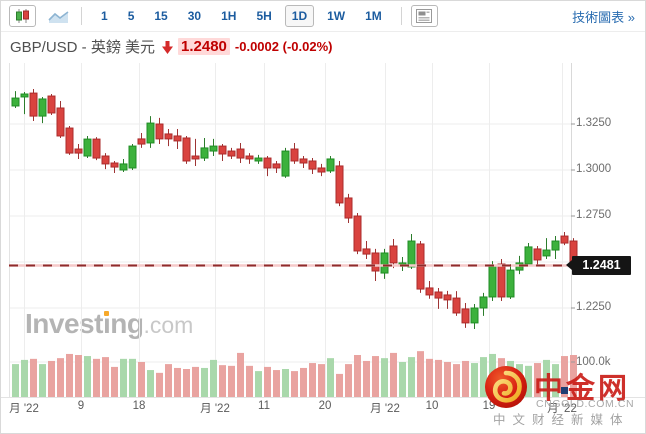 Image resolution: width=646 pixels, height=434 pixels. I want to click on technical-chart-link: 技術圖表 », so click(603, 17).